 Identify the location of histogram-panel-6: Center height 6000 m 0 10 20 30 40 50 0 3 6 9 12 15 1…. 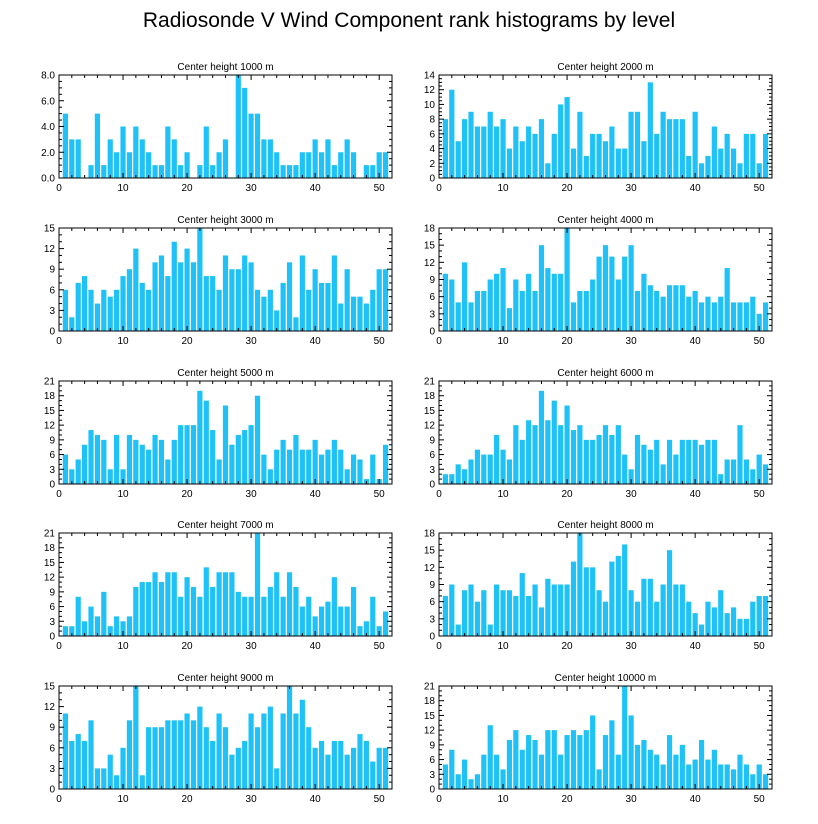
(598, 434).